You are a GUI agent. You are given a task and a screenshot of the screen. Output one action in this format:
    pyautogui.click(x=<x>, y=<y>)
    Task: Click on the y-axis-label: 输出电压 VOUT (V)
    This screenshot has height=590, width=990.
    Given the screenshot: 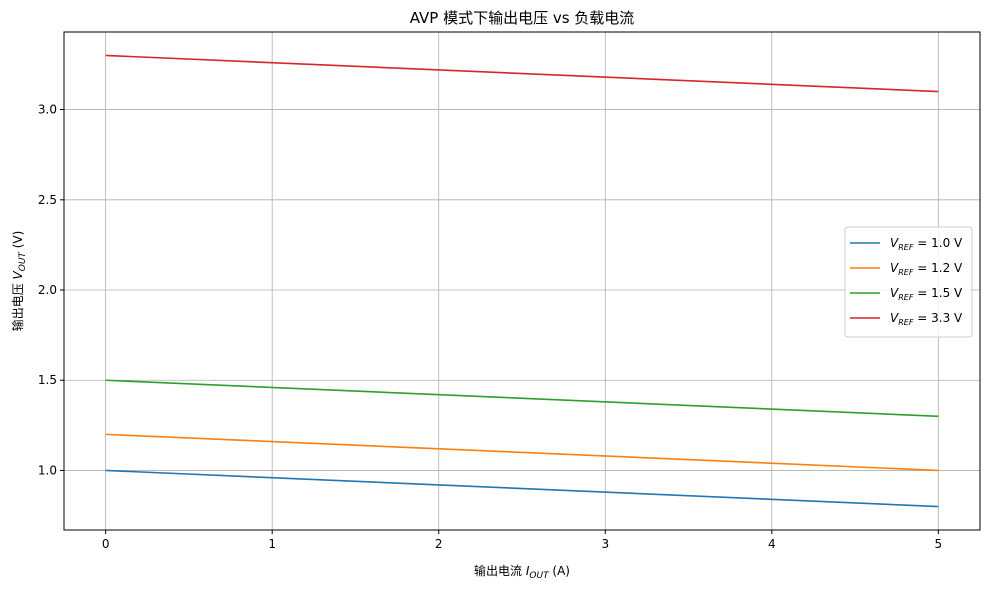 What is the action you would take?
    pyautogui.click(x=19, y=281)
    